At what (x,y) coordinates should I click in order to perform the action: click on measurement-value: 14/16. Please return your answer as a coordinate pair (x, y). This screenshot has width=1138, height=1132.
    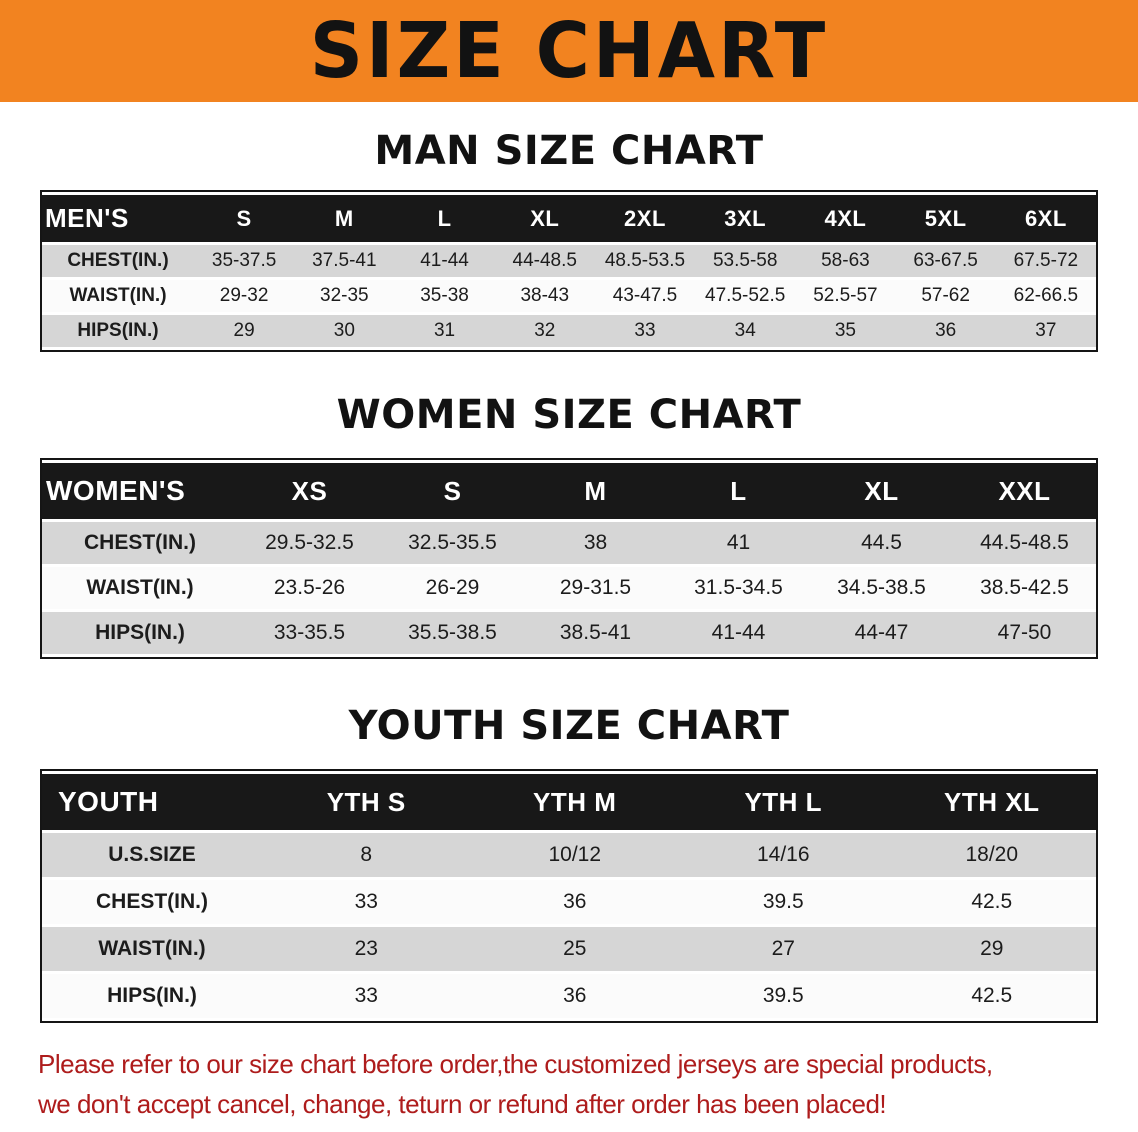
    Looking at the image, I should click on (783, 854).